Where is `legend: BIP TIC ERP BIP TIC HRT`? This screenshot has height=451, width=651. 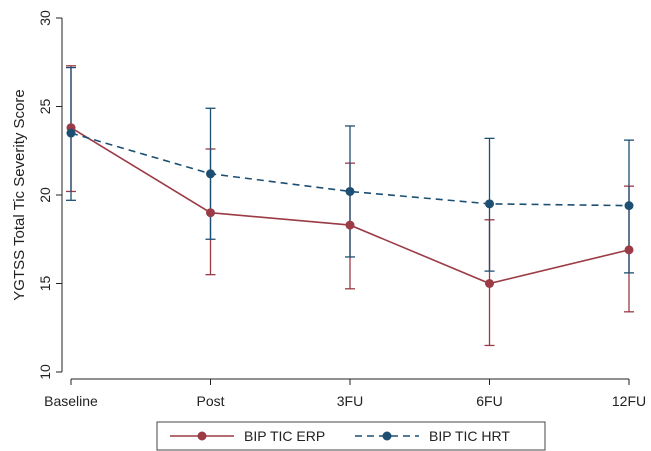 legend: BIP TIC ERP BIP TIC HRT is located at coordinates (351, 436).